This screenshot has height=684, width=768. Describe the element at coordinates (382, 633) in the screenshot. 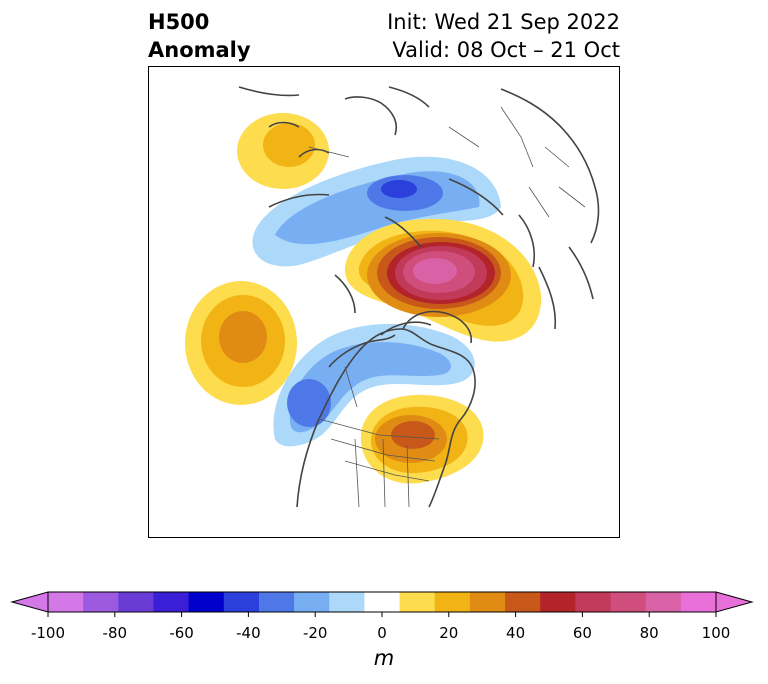

I see `colorbar-tick-label: 0` at that location.